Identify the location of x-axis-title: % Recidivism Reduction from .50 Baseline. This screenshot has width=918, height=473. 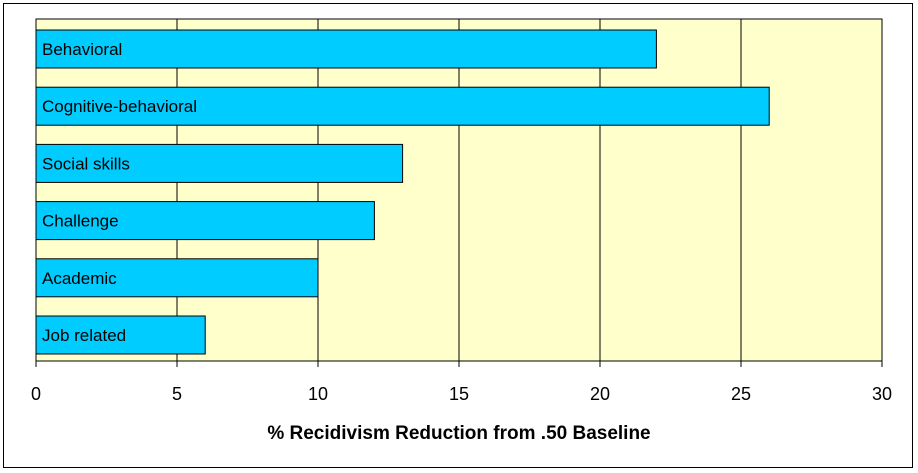
(458, 433).